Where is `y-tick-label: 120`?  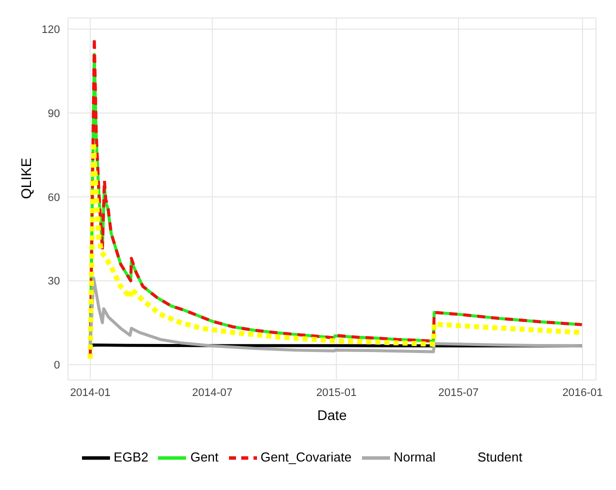 y-tick-label: 120 is located at coordinates (51, 30).